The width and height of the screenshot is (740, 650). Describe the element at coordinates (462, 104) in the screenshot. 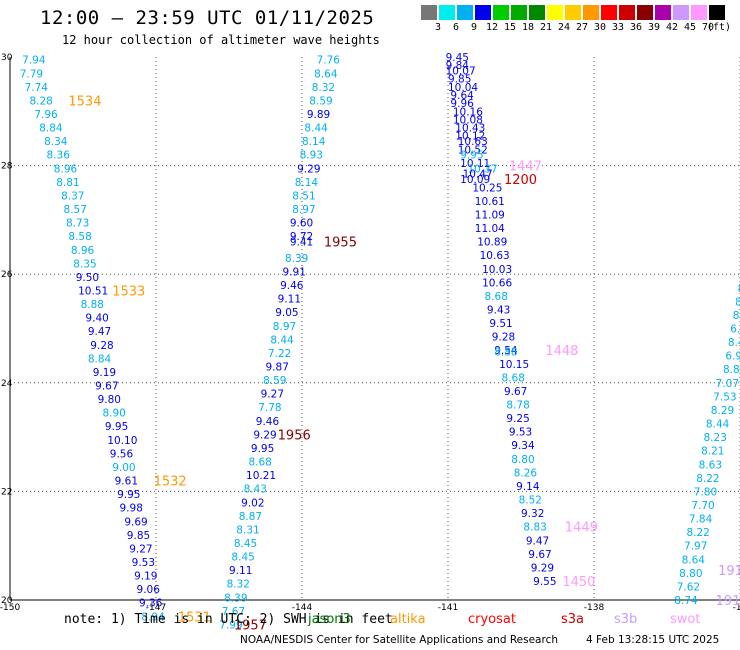

I see `wave-height-value: 9.96` at that location.